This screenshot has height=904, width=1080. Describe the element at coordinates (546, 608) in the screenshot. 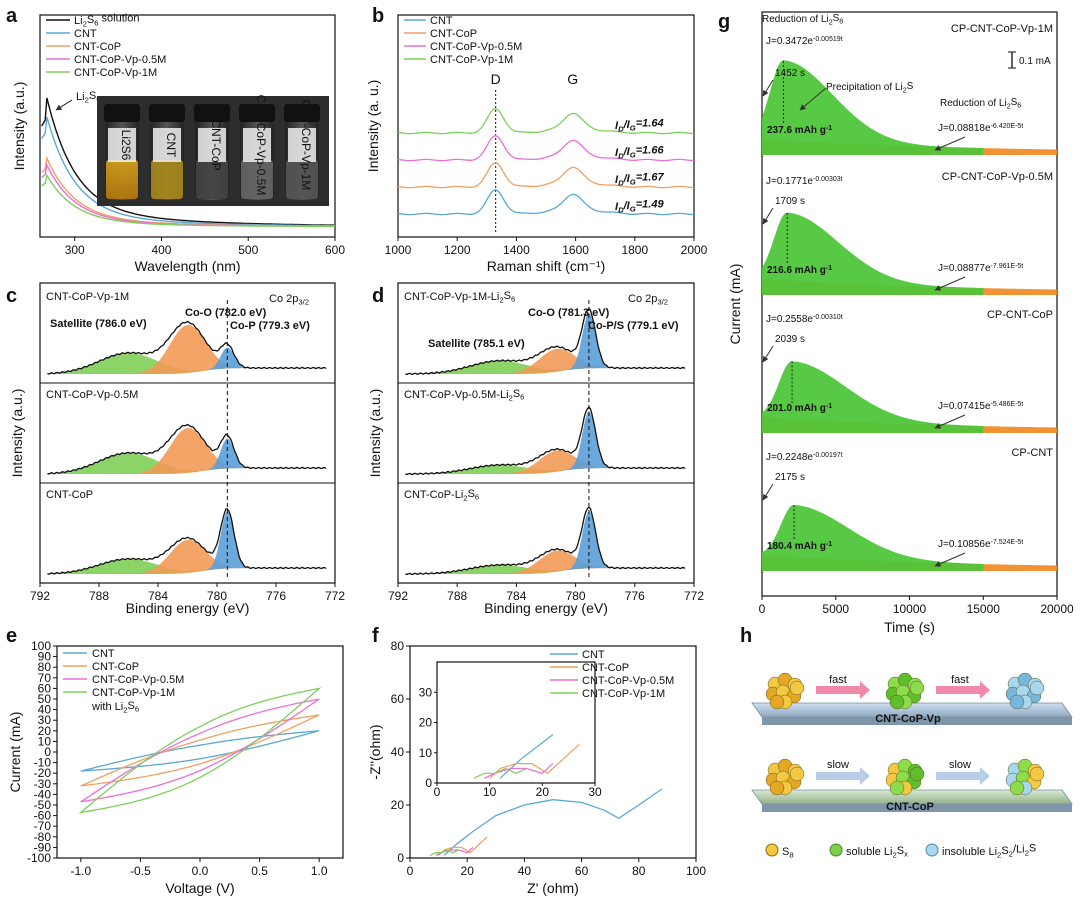

I see `panel-d-xlabel: Binding energy (eV)` at that location.